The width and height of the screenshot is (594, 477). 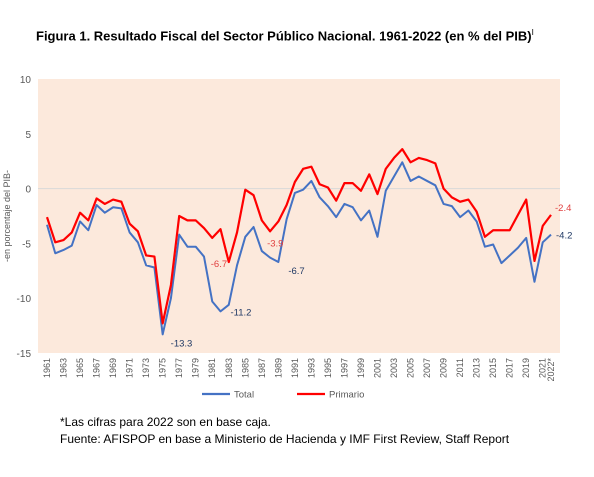 I want to click on x-tick-label: 2017, so click(x=510, y=368).